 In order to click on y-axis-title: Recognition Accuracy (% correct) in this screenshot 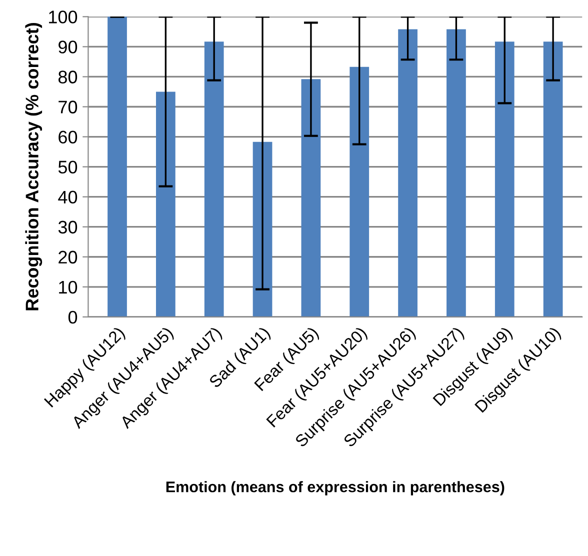, I will do `click(33, 166)`.